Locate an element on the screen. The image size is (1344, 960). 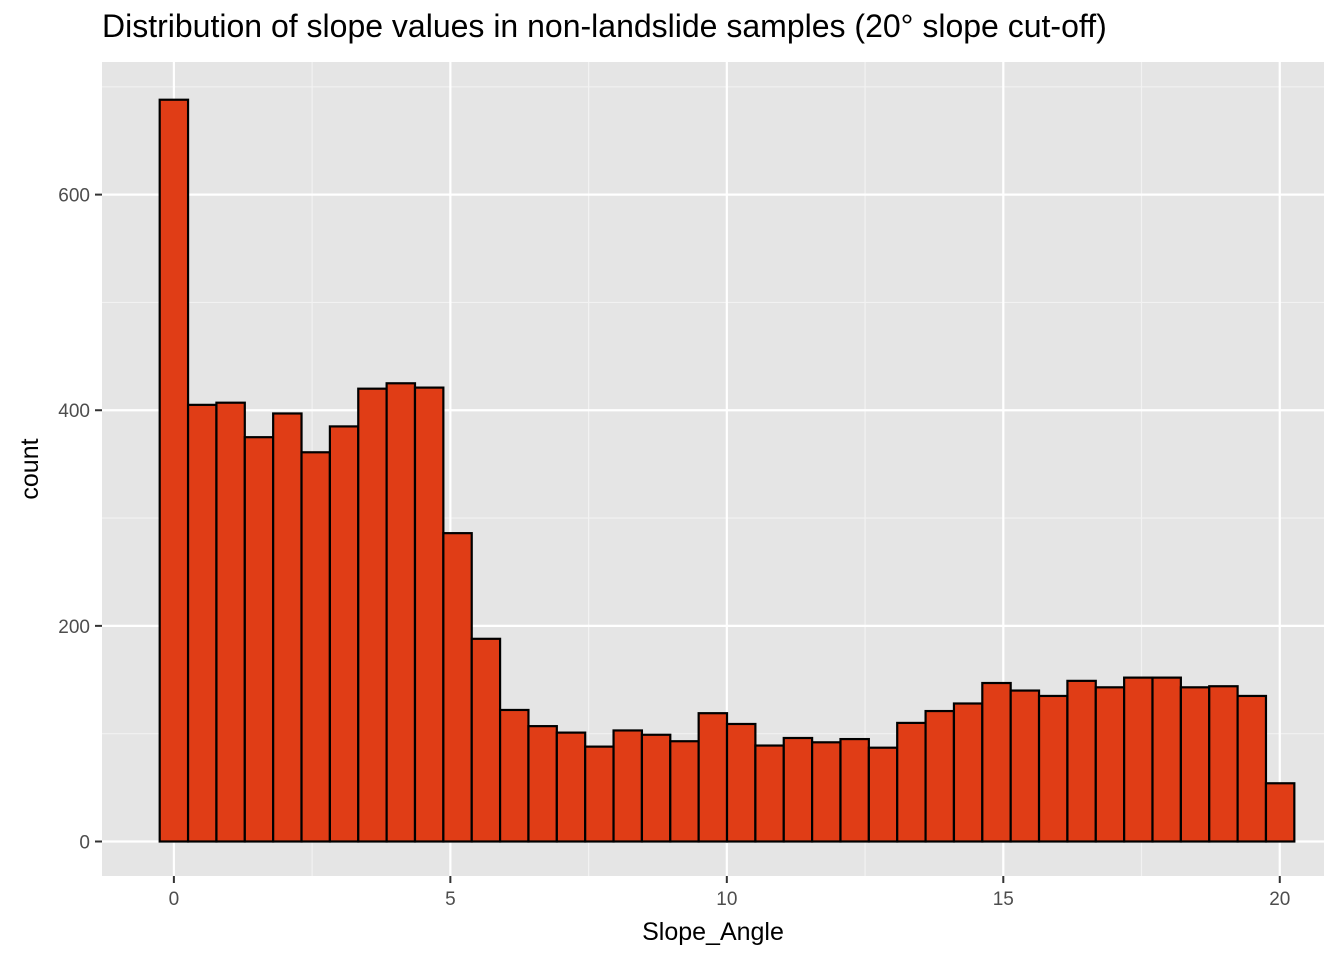
x-axis-title: Slope_Angle is located at coordinates (713, 932).